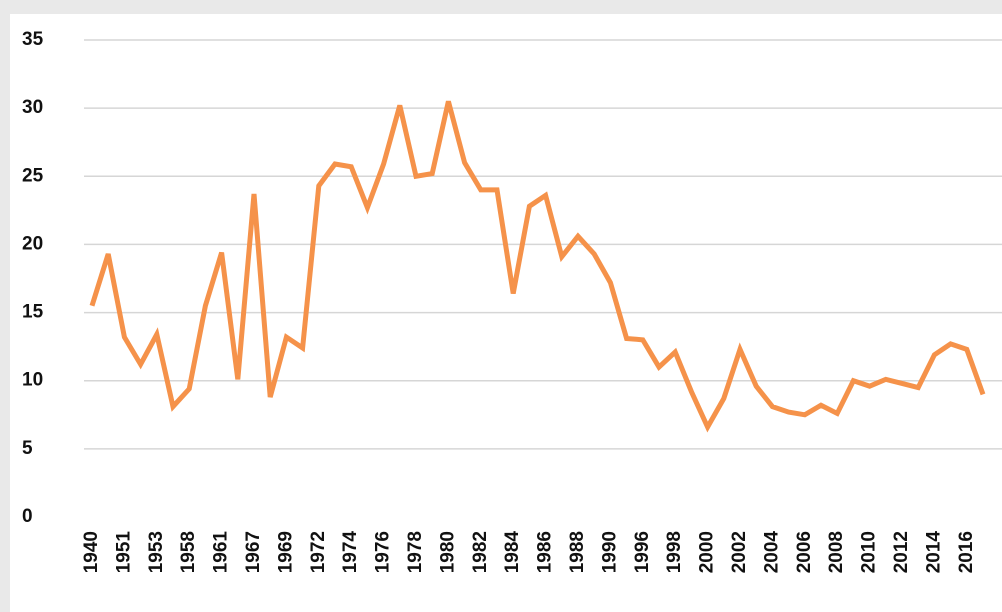 The image size is (1002, 612). Describe the element at coordinates (350, 552) in the screenshot. I see `x-tick-label: 1974` at that location.